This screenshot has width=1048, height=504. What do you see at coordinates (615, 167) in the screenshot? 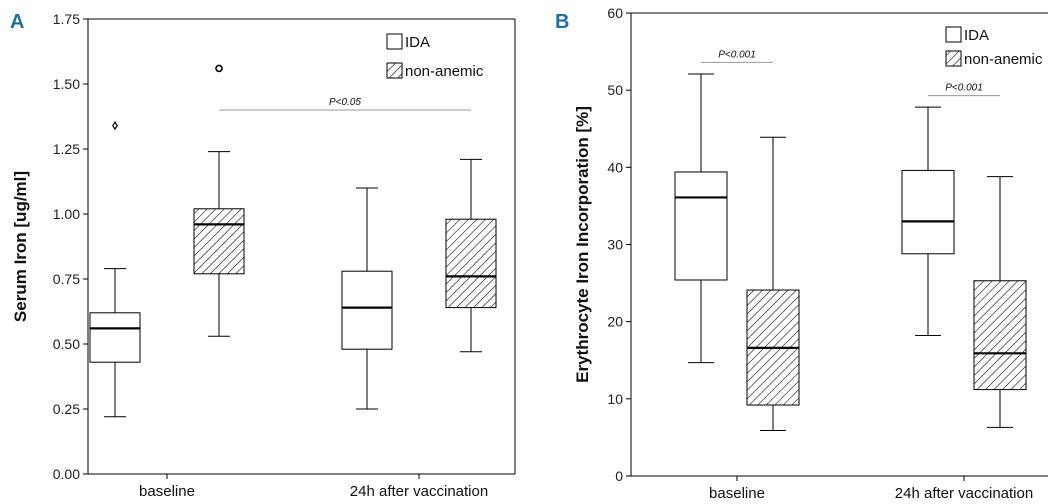
I see `y-tick-label: 40` at bounding box center [615, 167].